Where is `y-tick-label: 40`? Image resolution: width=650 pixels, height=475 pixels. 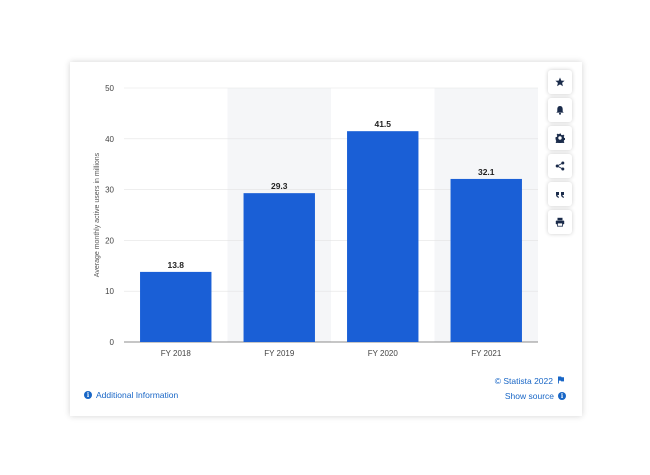 y-tick-label: 40 is located at coordinates (109, 139).